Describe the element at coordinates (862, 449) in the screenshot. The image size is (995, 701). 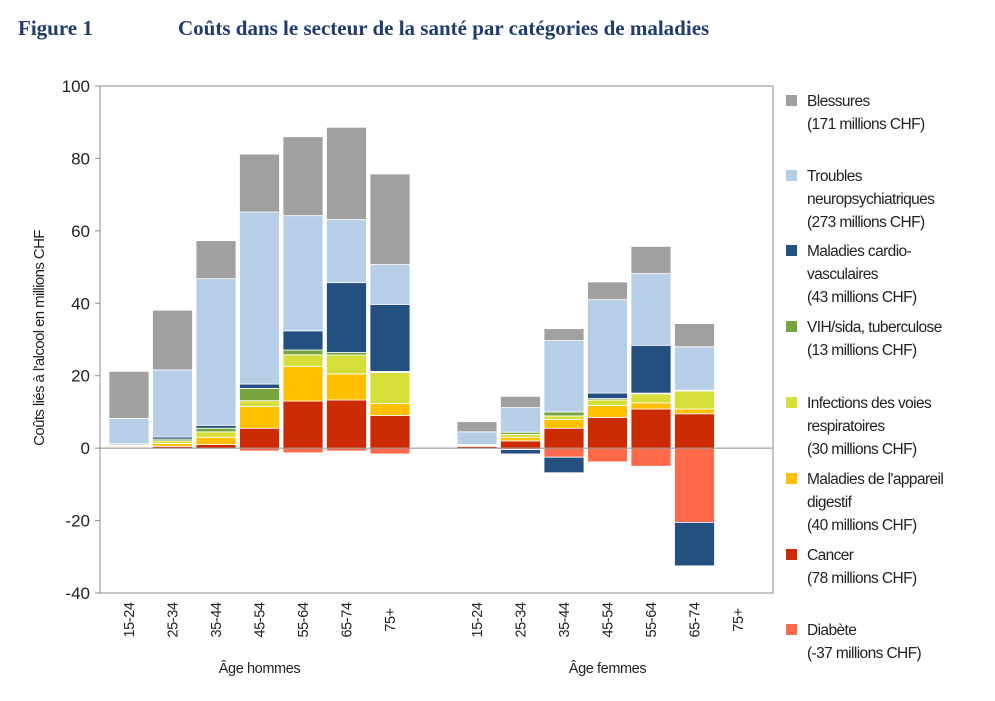
I see `legend-line: (30 millions CHF)` at that location.